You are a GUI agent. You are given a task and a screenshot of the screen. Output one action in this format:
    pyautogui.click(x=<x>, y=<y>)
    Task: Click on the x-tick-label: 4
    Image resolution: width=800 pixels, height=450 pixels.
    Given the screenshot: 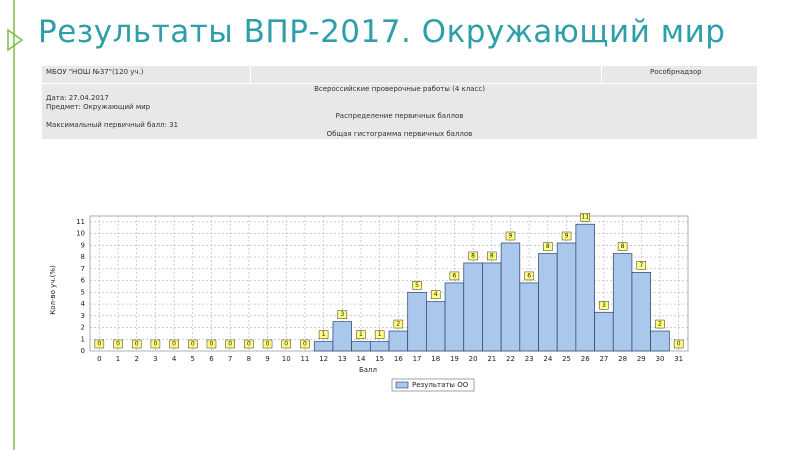 What is the action you would take?
    pyautogui.click(x=174, y=359)
    